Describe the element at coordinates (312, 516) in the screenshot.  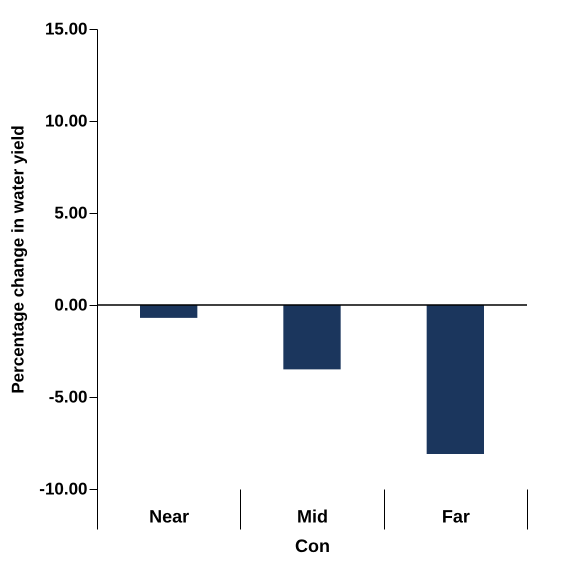
I see `x-tick-label: Mid` at that location.